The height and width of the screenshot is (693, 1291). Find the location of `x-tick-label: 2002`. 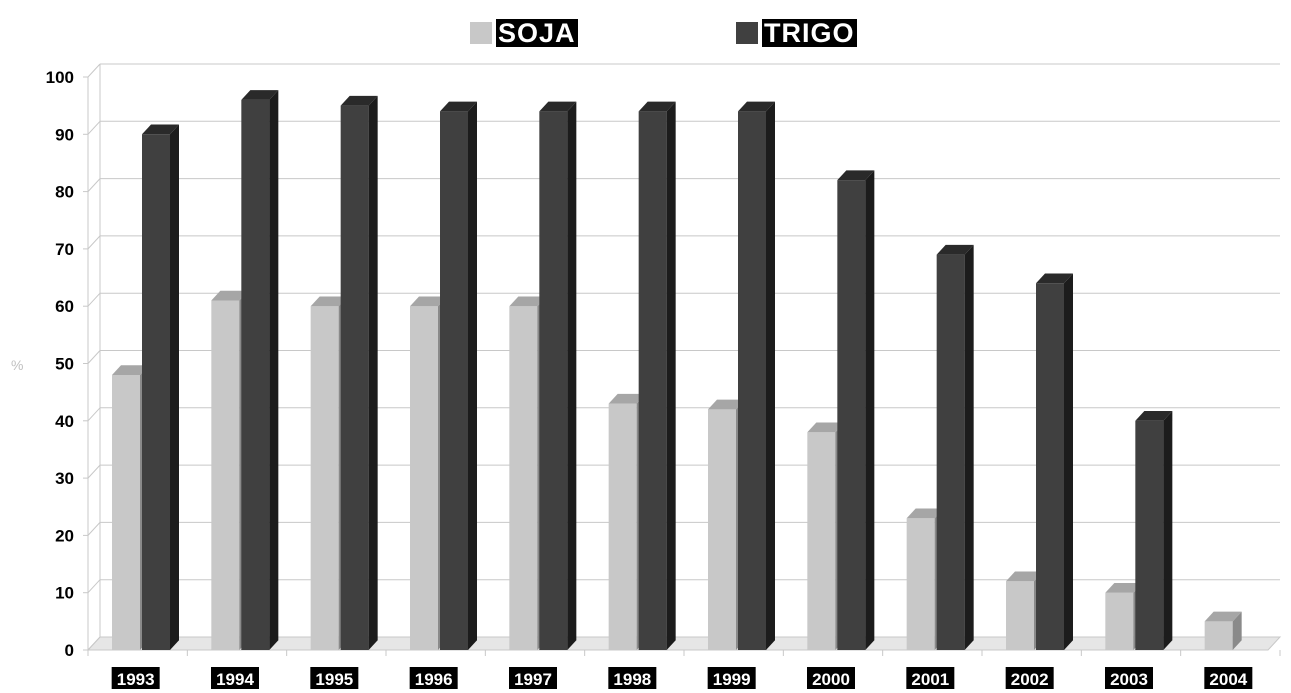

x-tick-label: 2002 is located at coordinates (1030, 679).